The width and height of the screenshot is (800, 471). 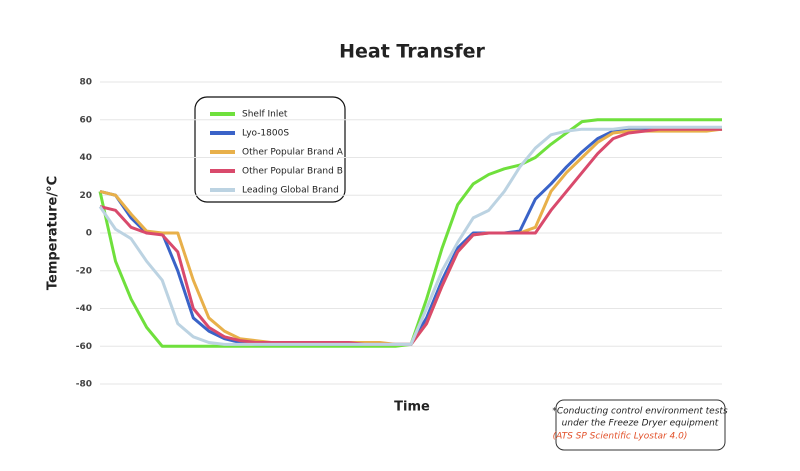 I want to click on legend-label: Shelf Inlet, so click(x=265, y=115).